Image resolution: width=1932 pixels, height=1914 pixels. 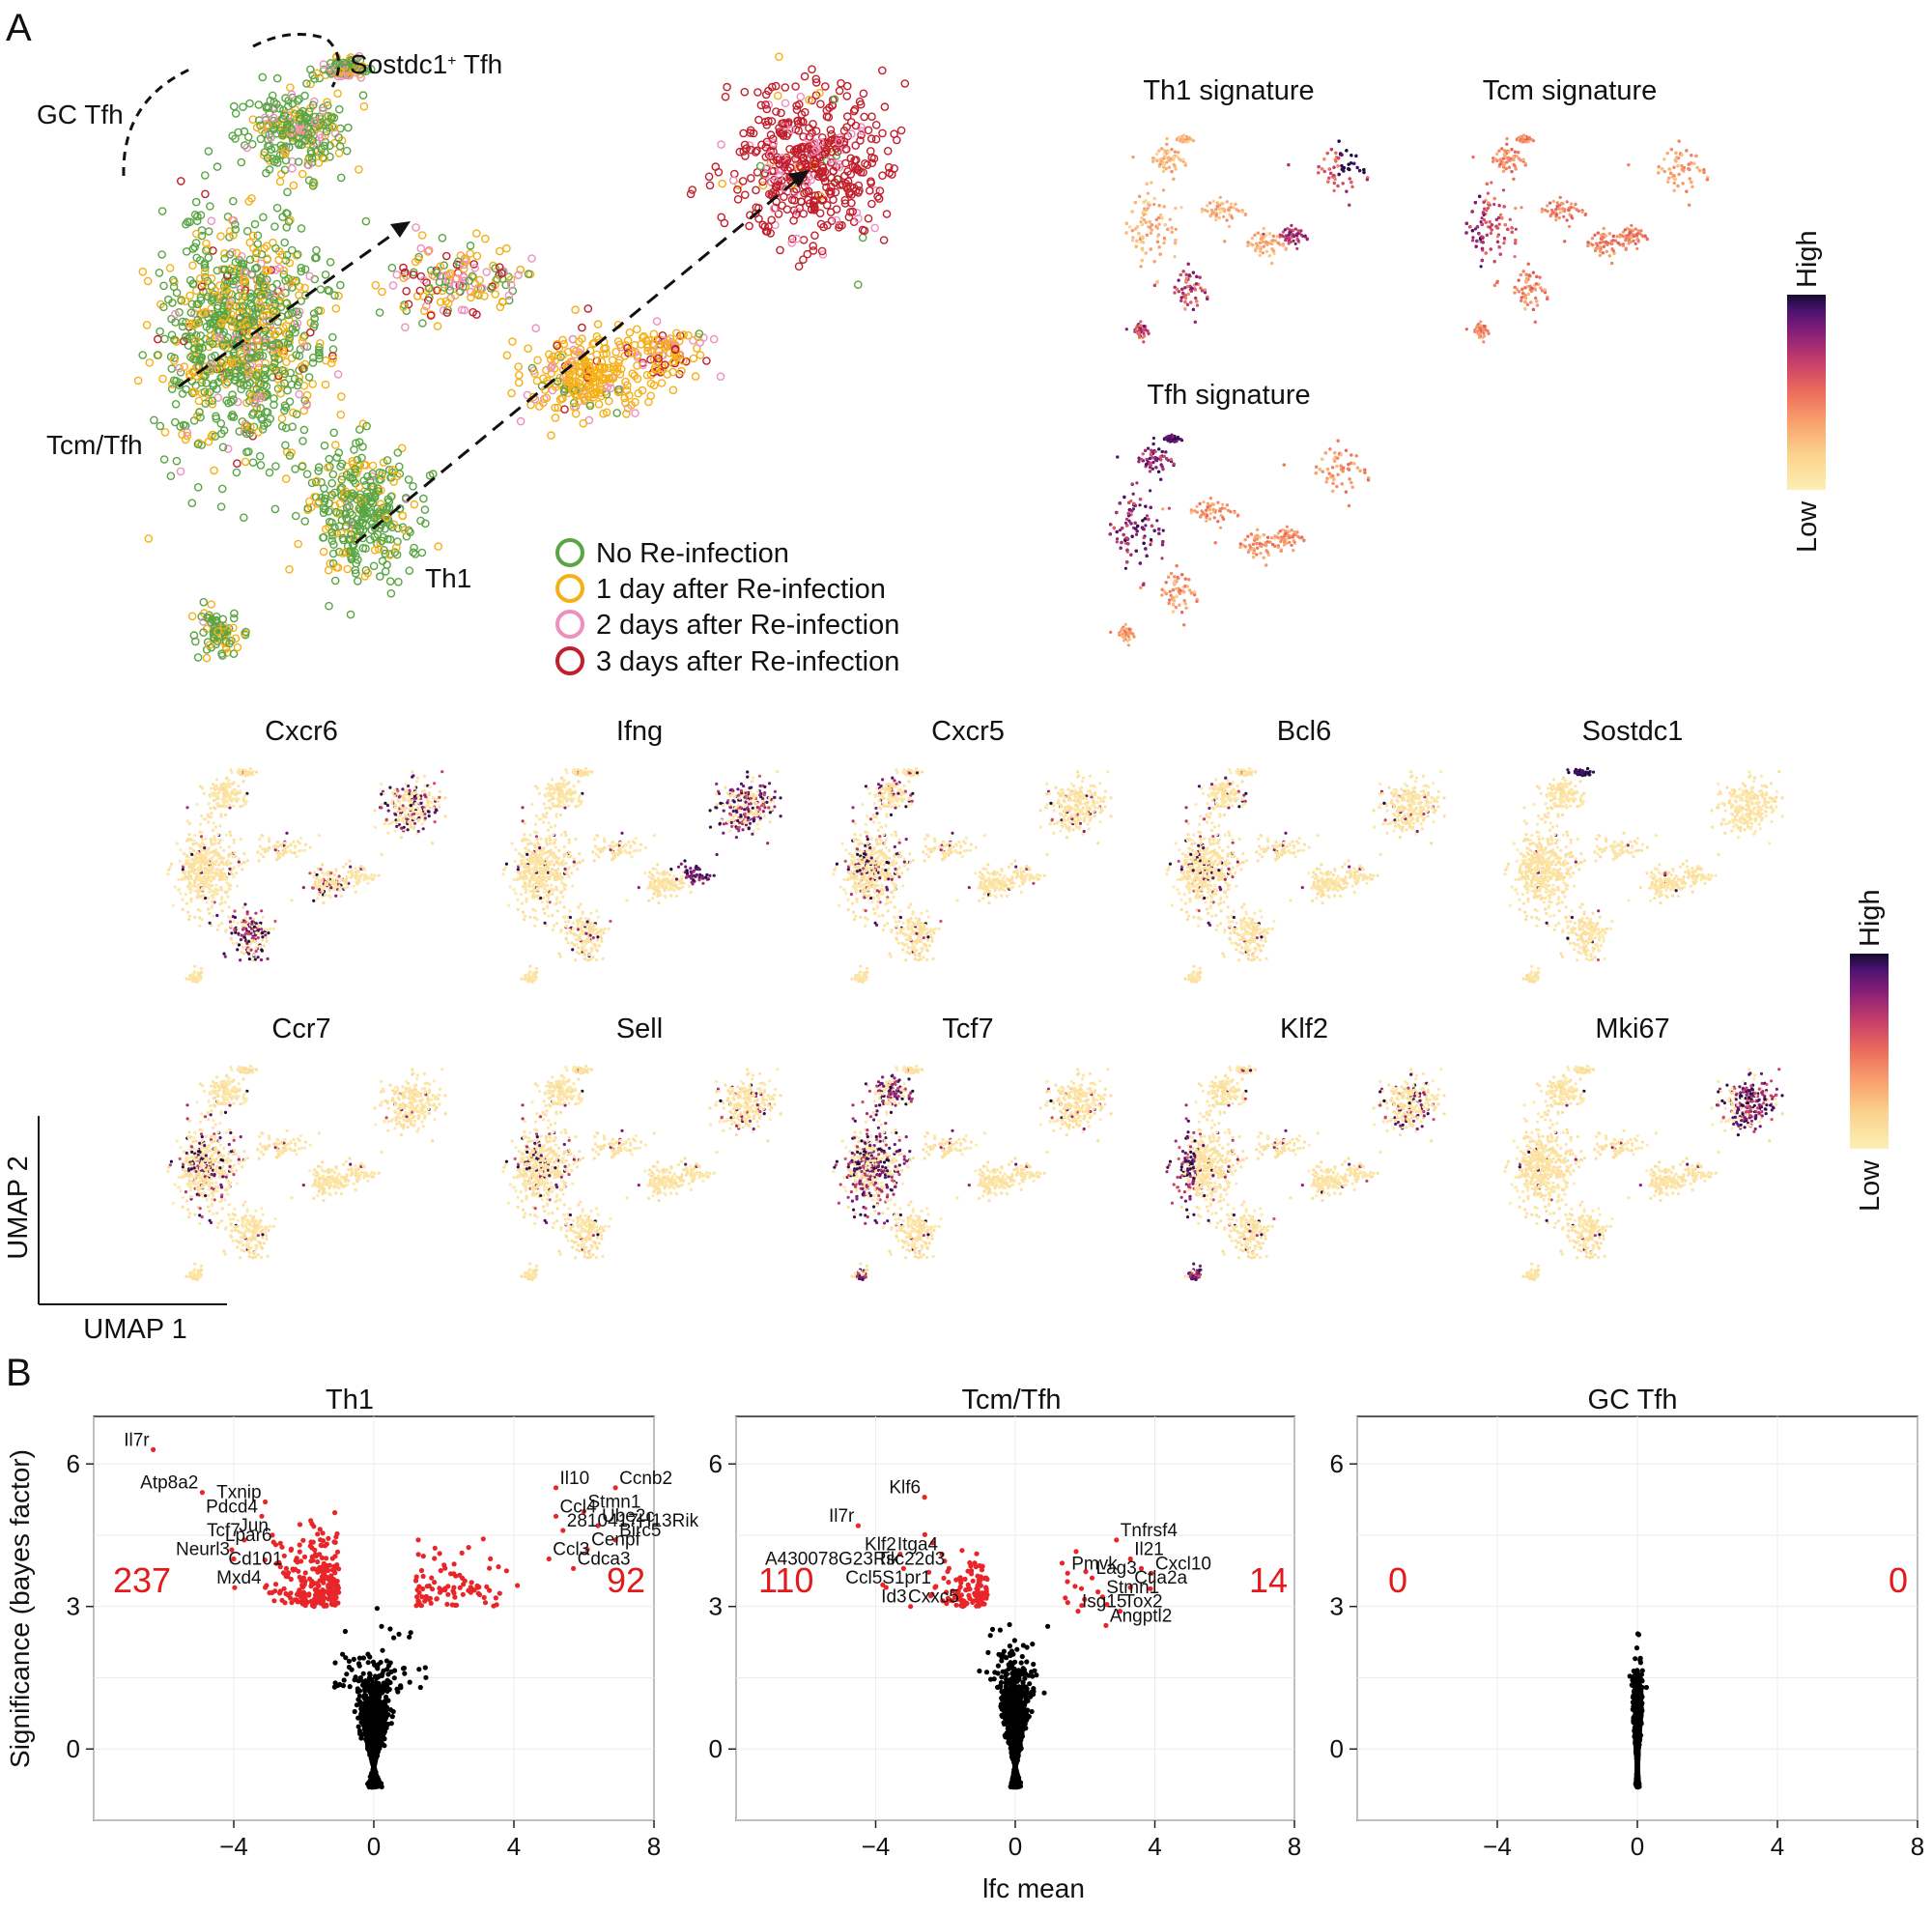 I want to click on legend-marker-no-reinfection, so click(x=569, y=553).